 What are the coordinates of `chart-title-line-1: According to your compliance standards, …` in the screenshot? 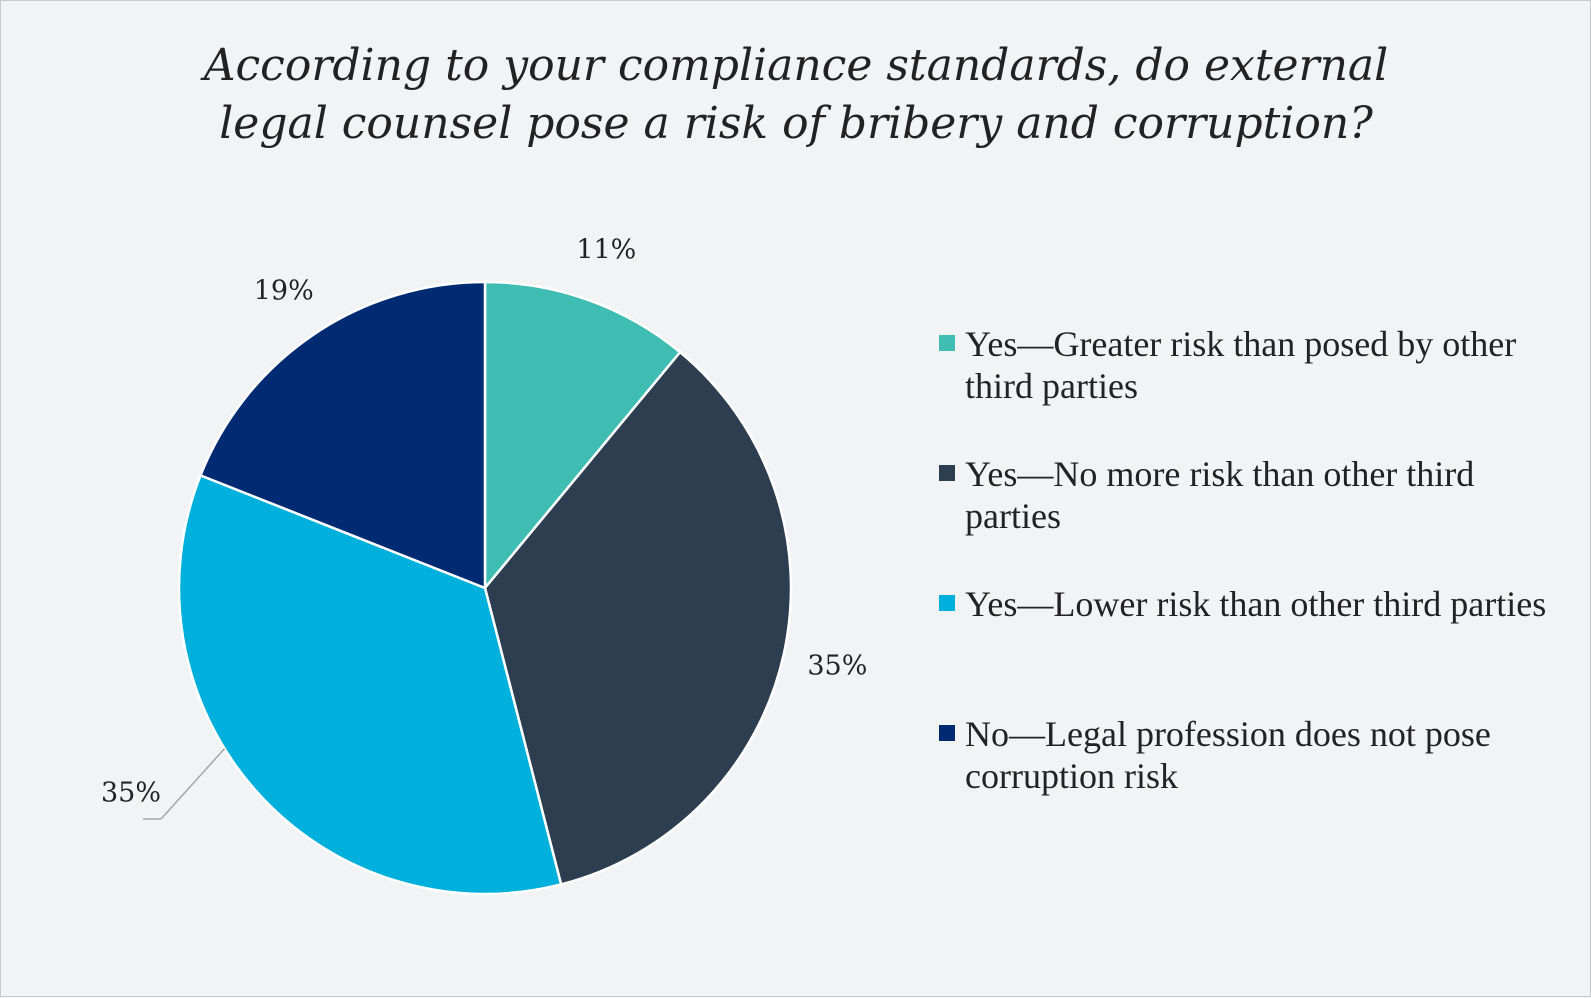 It's located at (796, 65).